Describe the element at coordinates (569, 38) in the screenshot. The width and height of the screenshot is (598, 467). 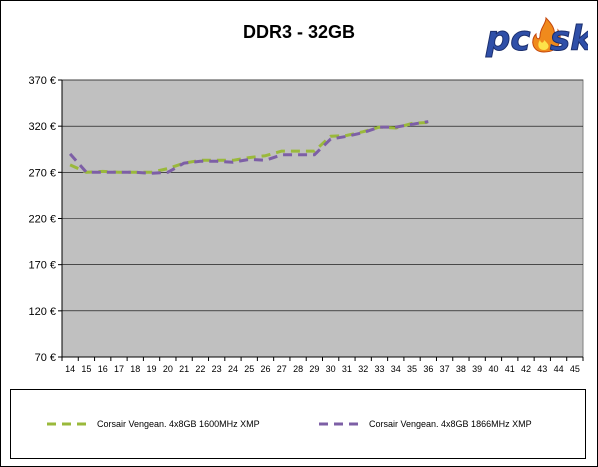
I see `logo-text-right: sk` at that location.